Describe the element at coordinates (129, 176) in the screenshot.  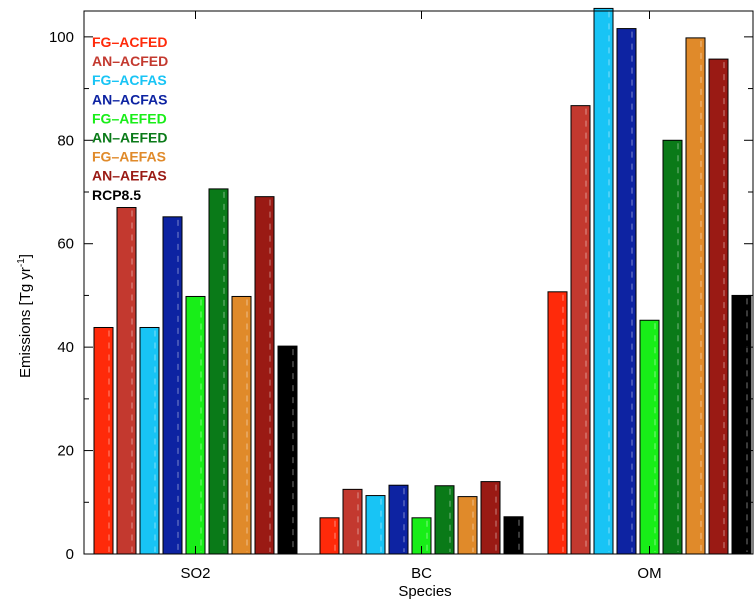
I see `legend-entry-8: AN–AEFAS` at that location.